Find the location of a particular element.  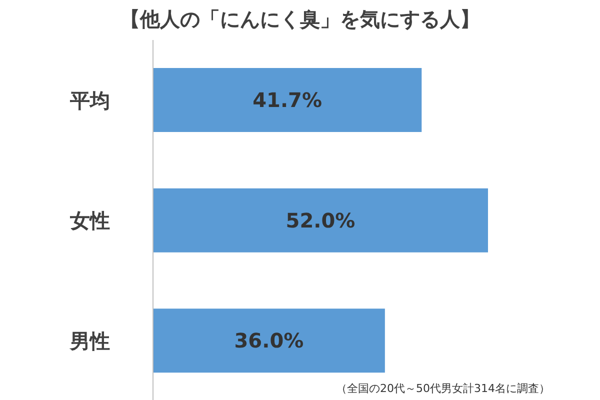

data-label: 36.0% is located at coordinates (269, 340).